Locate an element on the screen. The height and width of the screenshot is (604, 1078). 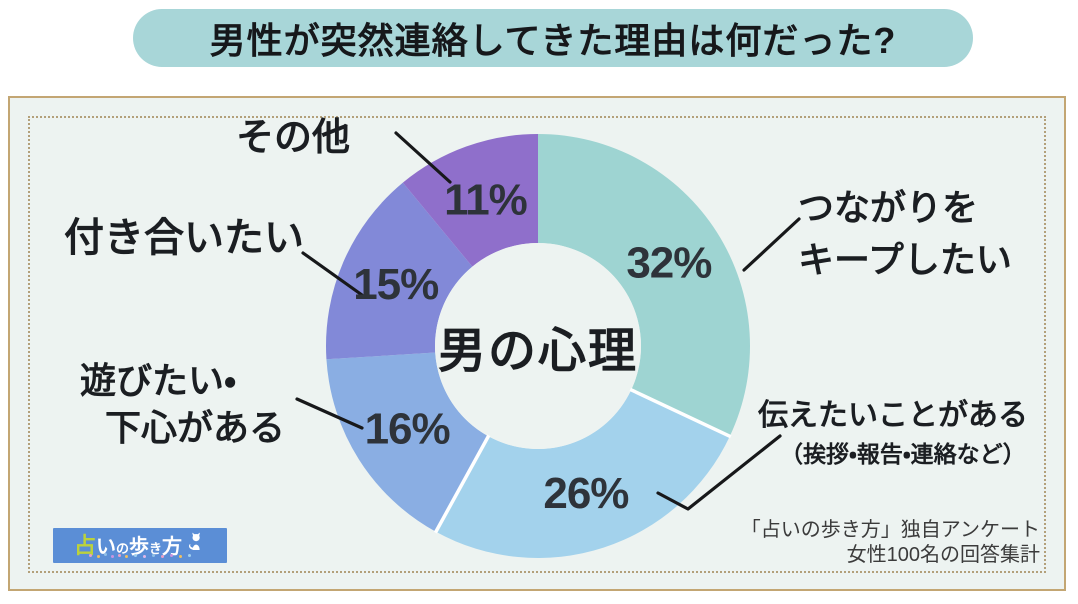
logo-char: 歩 is located at coordinates (139, 547).